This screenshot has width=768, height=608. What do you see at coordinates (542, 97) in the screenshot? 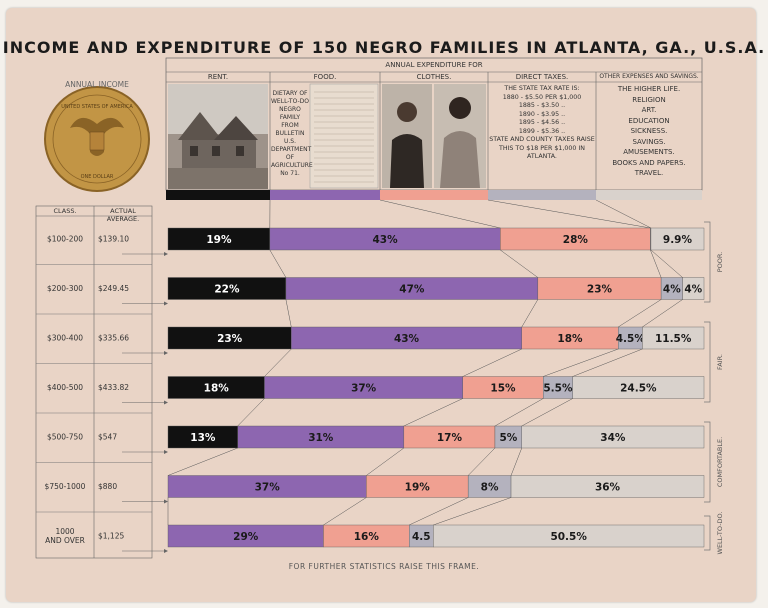
I see `tax-rate-1880: 1880 - $5.50 PER $1,000` at bounding box center [542, 97].